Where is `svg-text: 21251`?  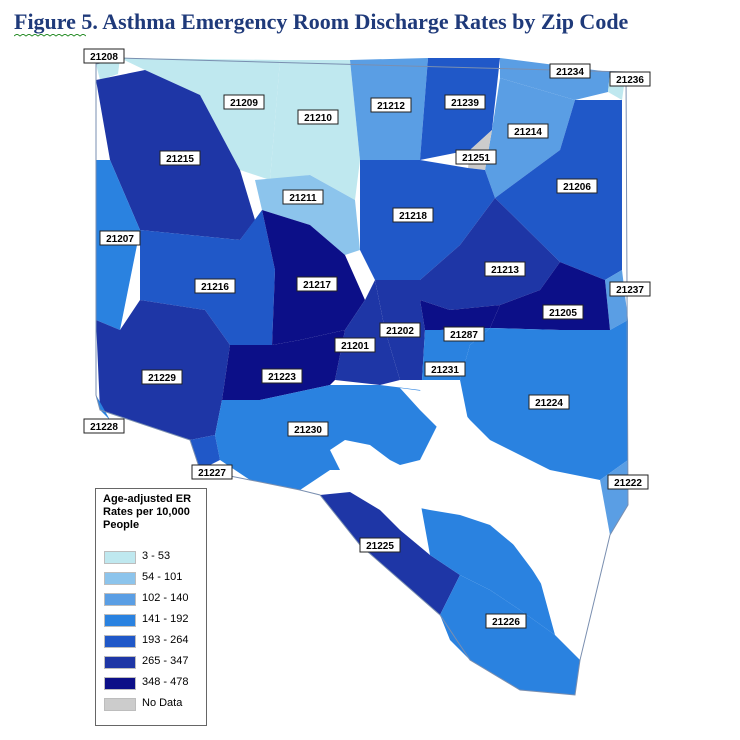
svg-text: 21251 is located at coordinates (476, 158).